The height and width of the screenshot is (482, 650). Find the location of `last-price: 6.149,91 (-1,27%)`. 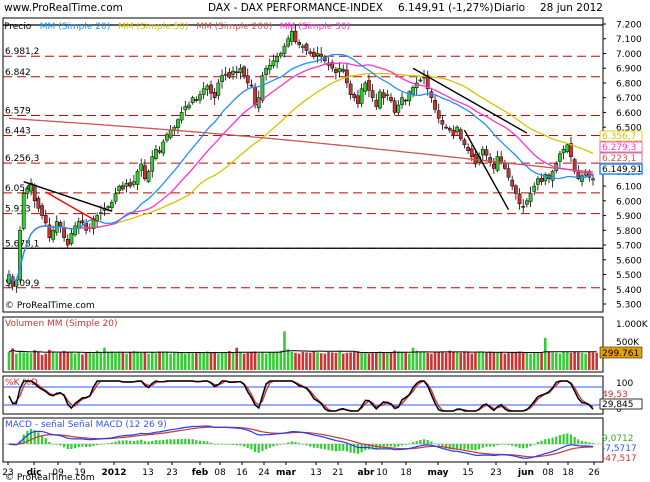

last-price: 6.149,91 (-1,27%) is located at coordinates (446, 8).